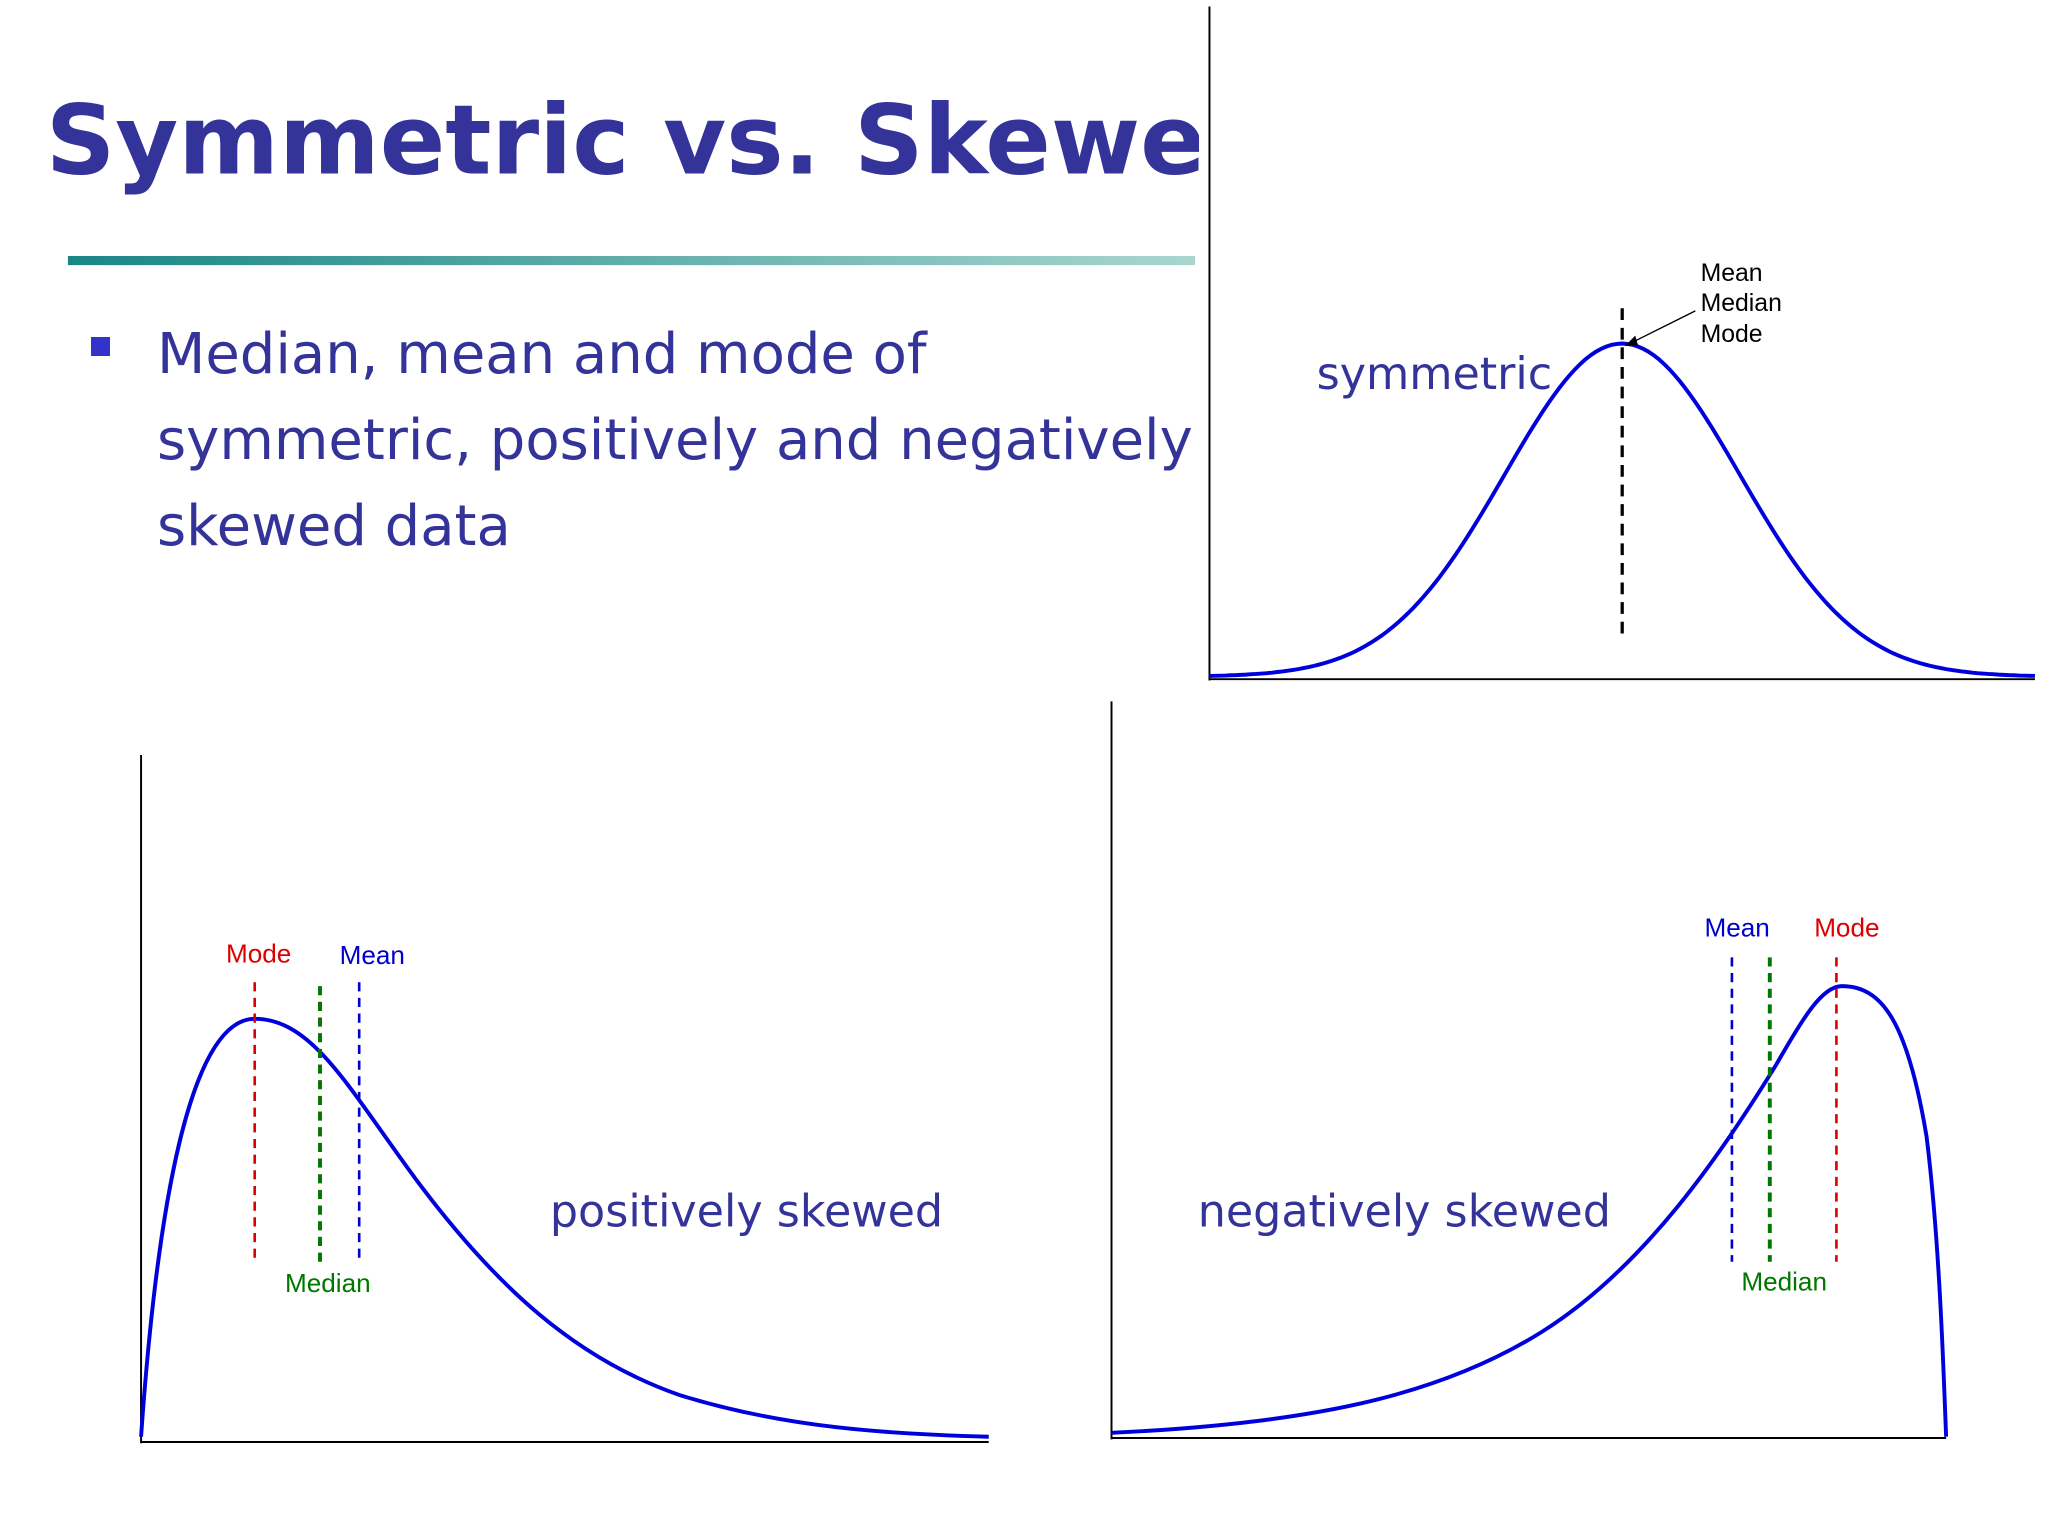 Image resolution: width=2048 pixels, height=1536 pixels. I want to click on symmetric-curve, so click(1622, 509).